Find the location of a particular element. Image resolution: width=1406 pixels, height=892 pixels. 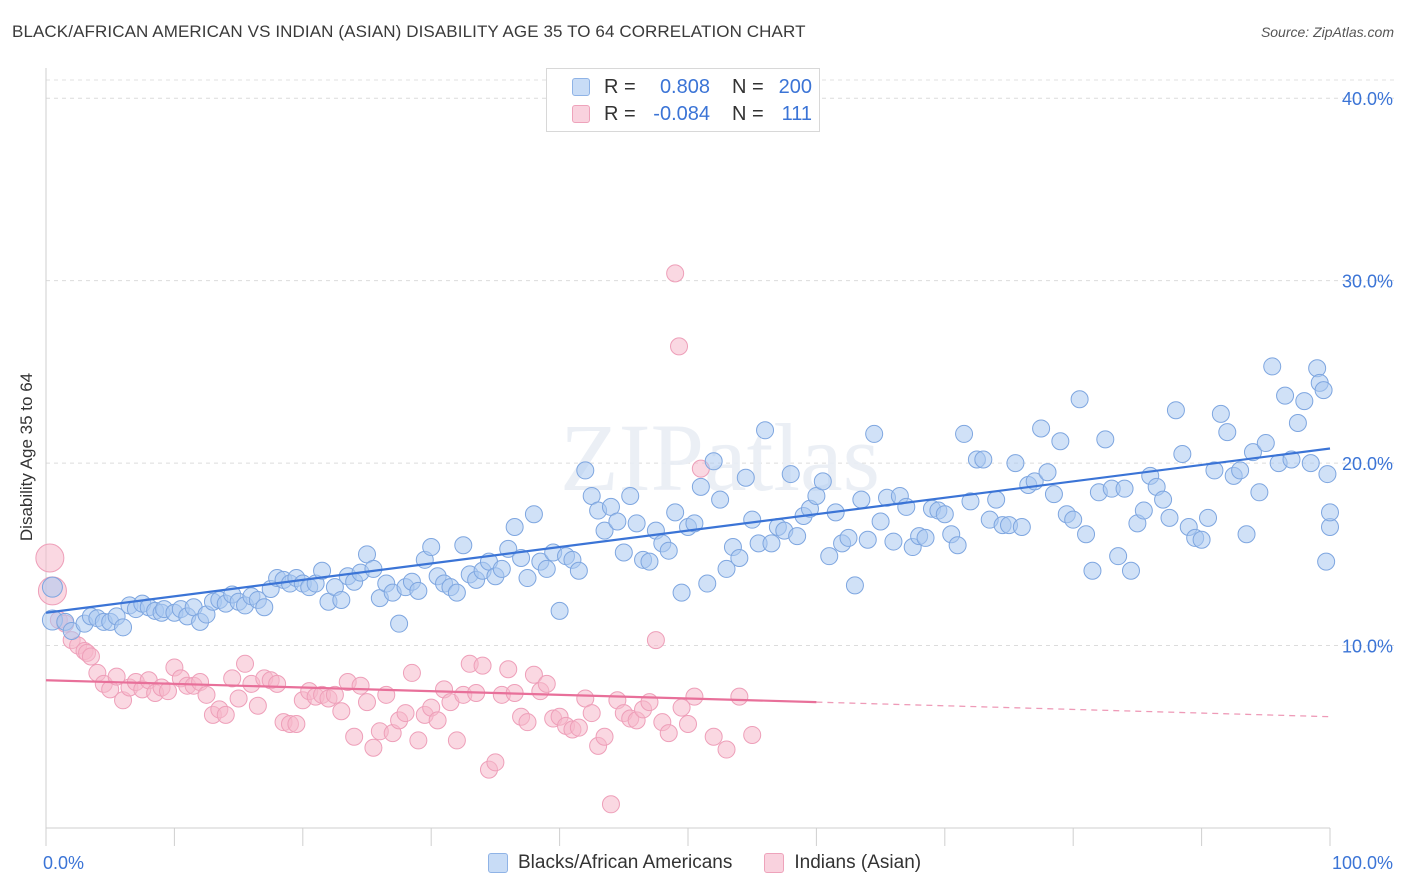

series-swatch-indians is located at coordinates (774, 863).